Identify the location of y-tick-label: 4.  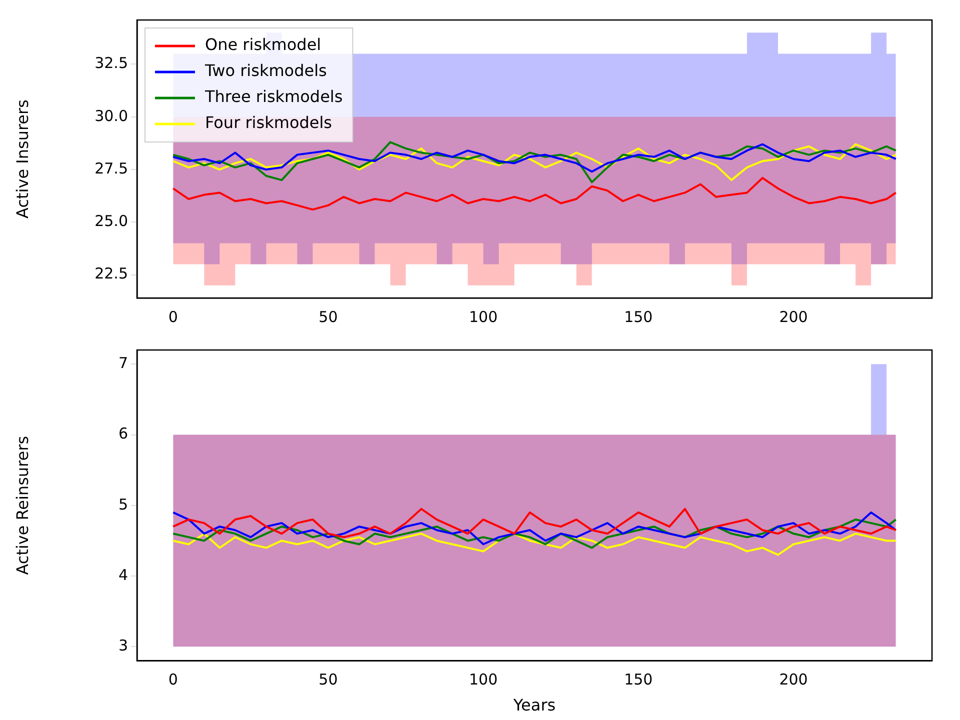
(123, 575).